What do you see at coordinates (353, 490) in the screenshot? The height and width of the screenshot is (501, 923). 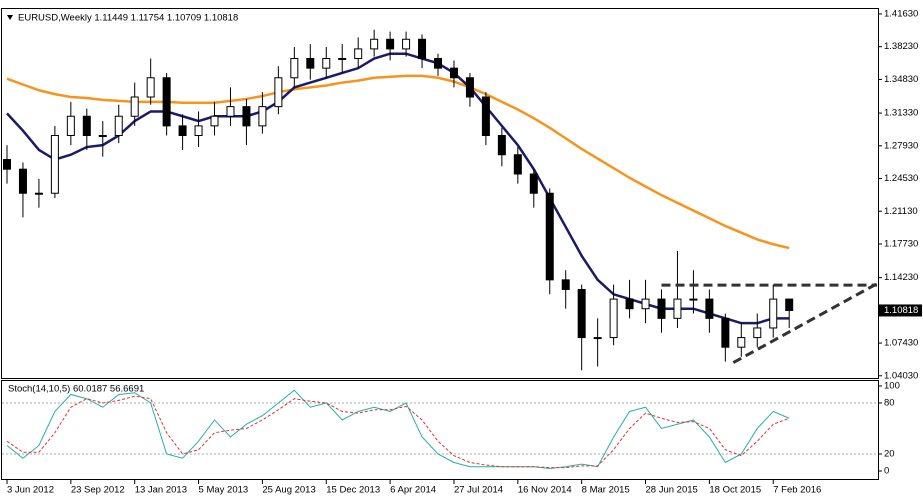 I see `x-tick-label: 15 Dec 2013` at bounding box center [353, 490].